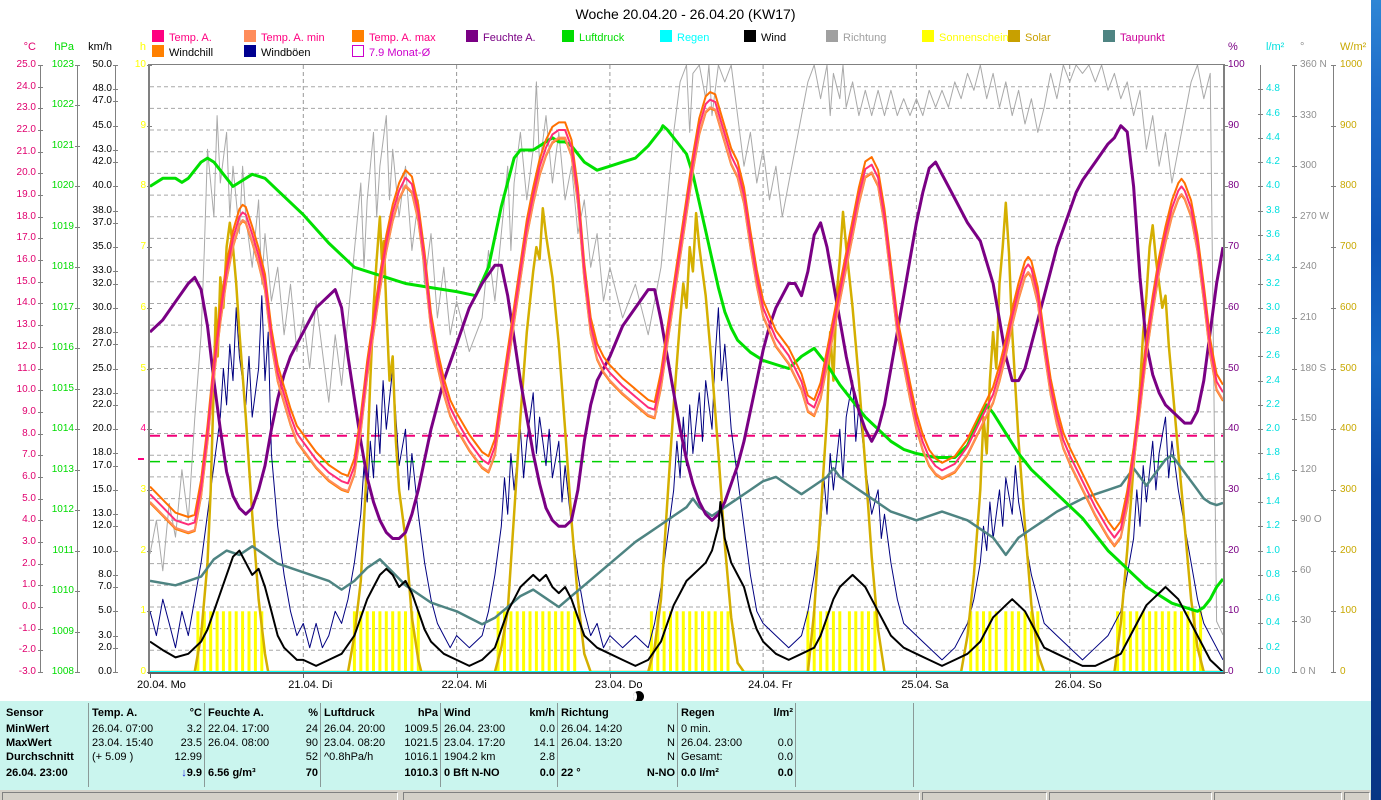 Image resolution: width=1381 pixels, height=800 pixels. Describe the element at coordinates (421, 743) in the screenshot. I see `table-cell-value: 1021.5` at that location.